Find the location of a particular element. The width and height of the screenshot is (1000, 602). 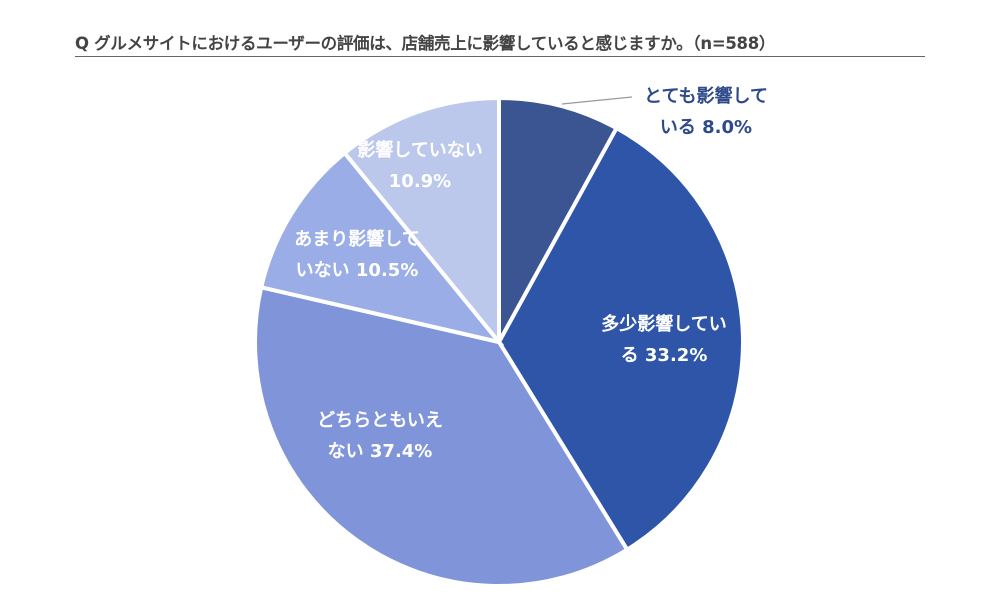

slice-label-3: あまり影響して いない 10.5% is located at coordinates (356, 255).